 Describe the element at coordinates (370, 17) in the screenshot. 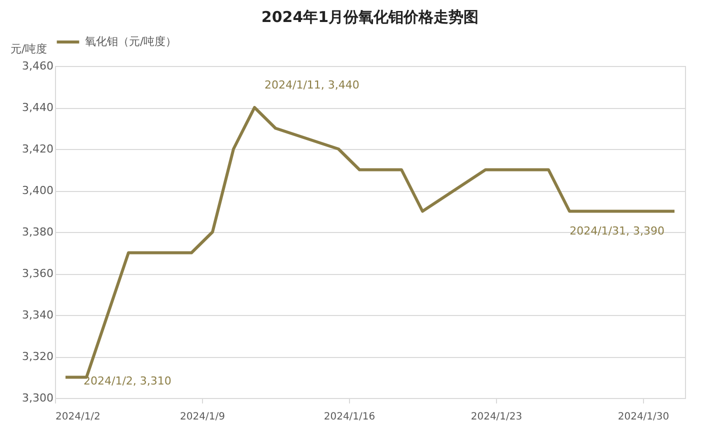

I see `chart-title: 2024年1月份氧化钼价格走势图` at that location.